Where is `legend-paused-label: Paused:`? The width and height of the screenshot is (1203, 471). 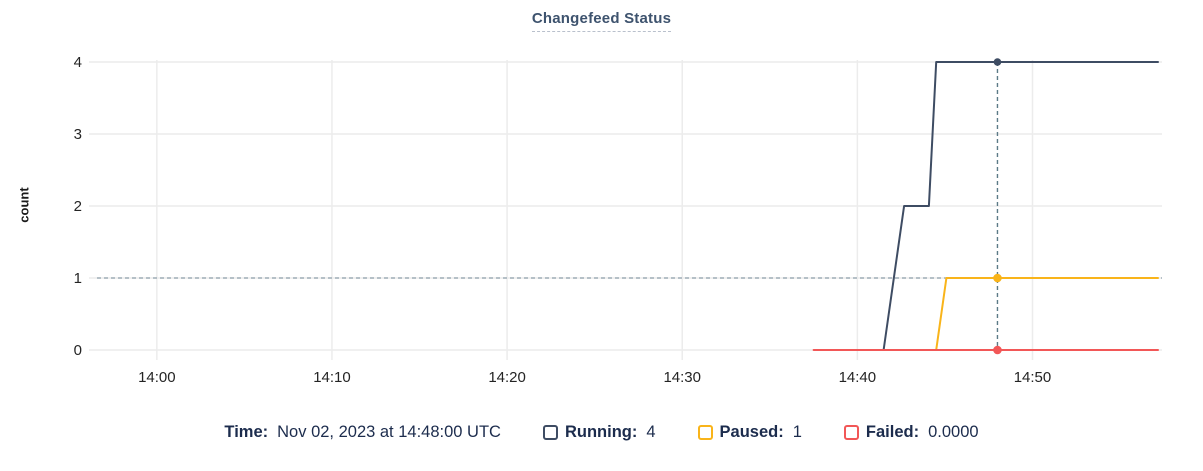 legend-paused-label: Paused: is located at coordinates (751, 431).